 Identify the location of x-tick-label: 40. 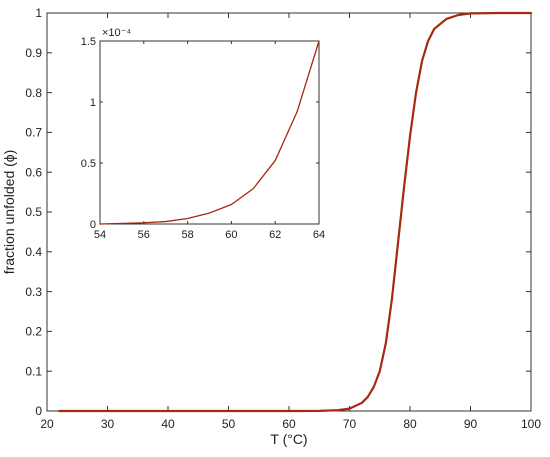
(168, 424).